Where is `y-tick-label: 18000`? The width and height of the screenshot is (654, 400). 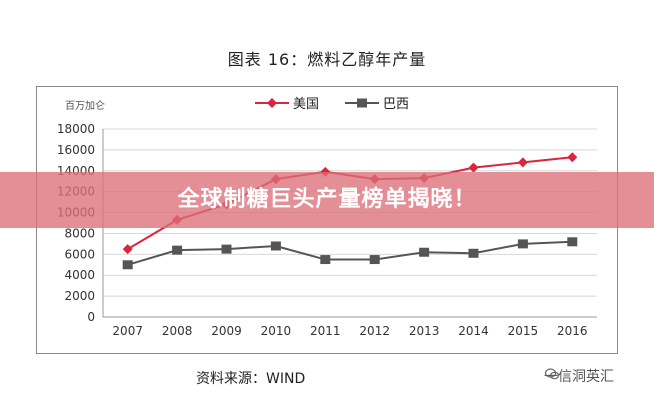 y-tick-label: 18000 is located at coordinates (76, 129).